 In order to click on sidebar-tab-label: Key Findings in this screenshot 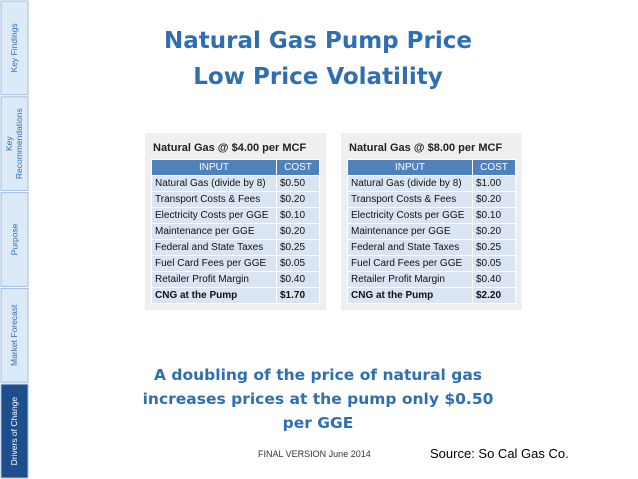, I will do `click(14, 47)`.